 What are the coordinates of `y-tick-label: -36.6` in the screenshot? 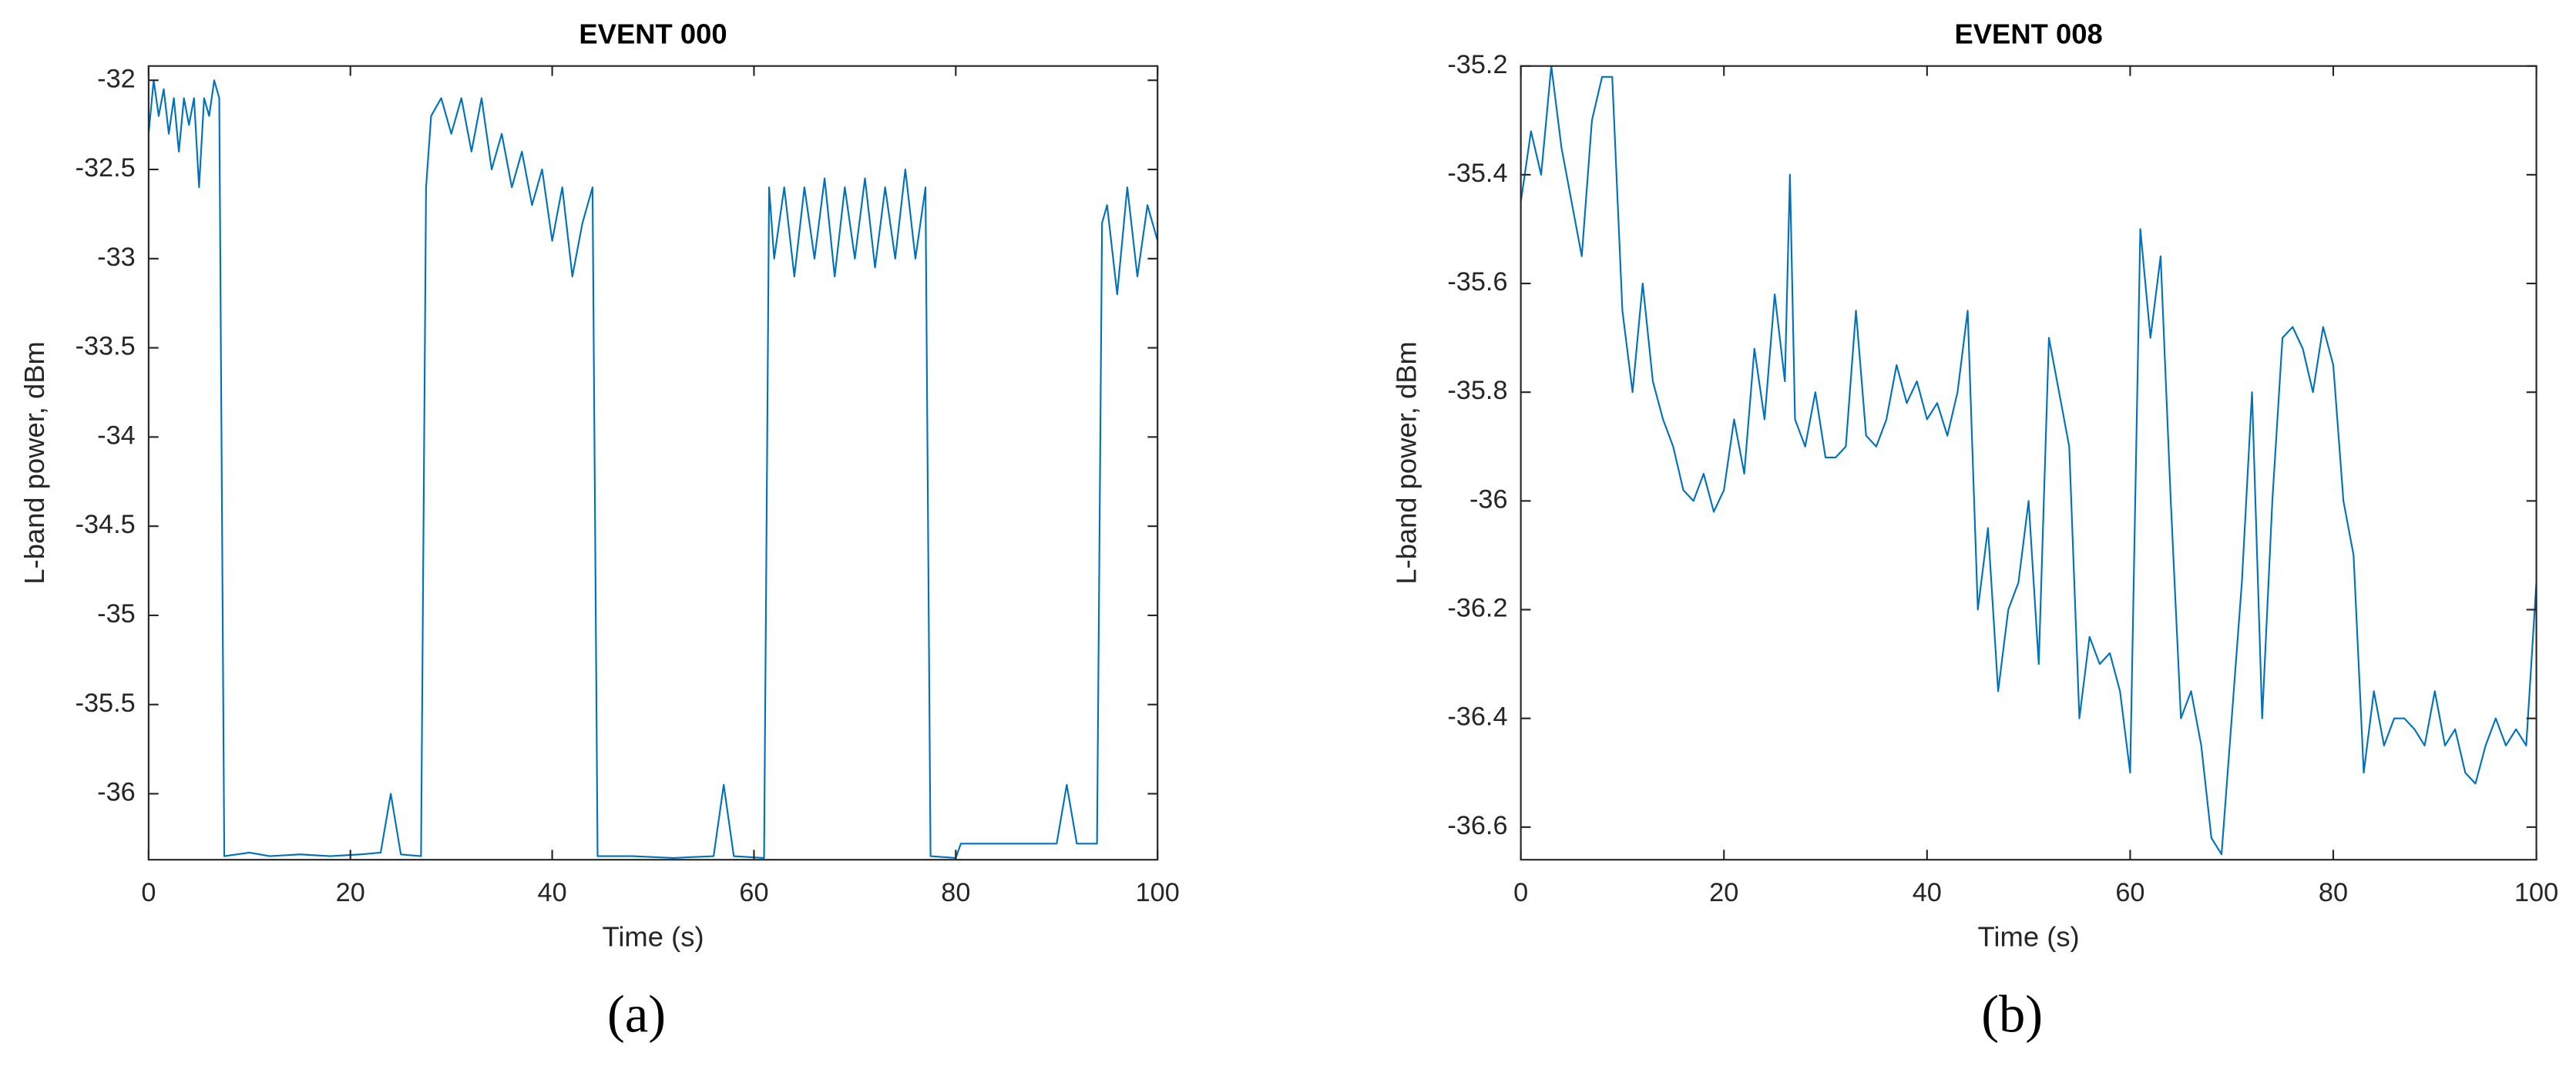 It's located at (1477, 825).